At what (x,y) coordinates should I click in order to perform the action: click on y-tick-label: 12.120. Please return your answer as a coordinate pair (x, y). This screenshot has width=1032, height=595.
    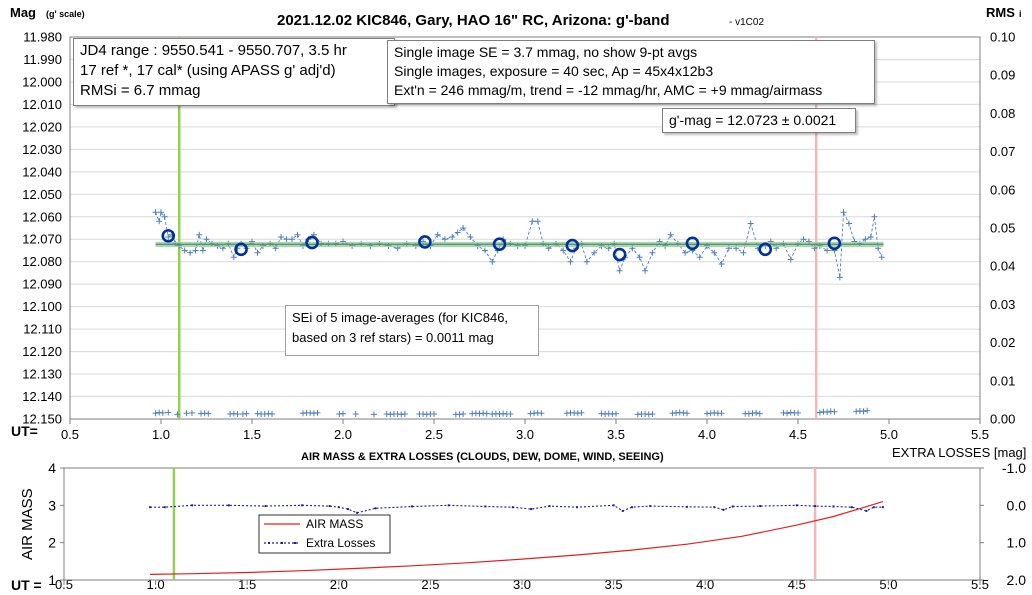
    Looking at the image, I should click on (42, 351).